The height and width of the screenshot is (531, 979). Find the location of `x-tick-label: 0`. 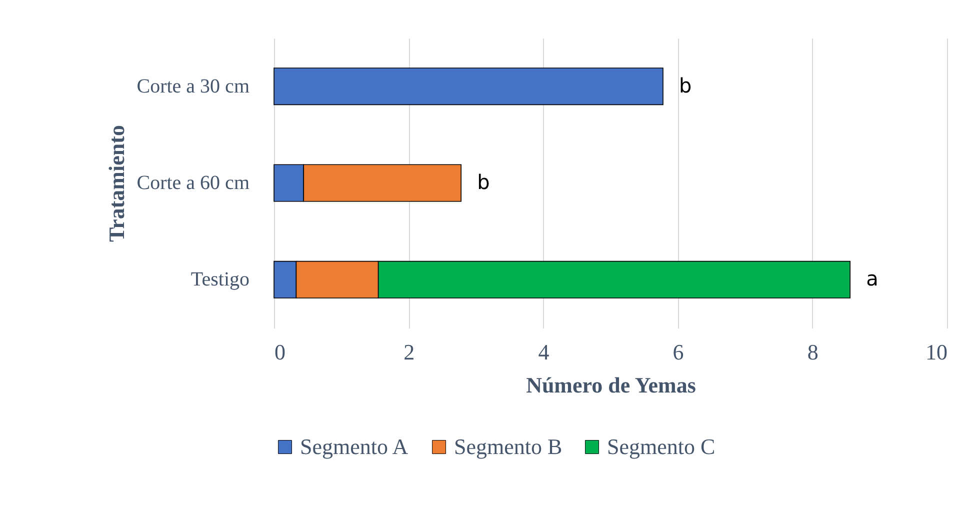

x-tick-label: 0 is located at coordinates (280, 352).